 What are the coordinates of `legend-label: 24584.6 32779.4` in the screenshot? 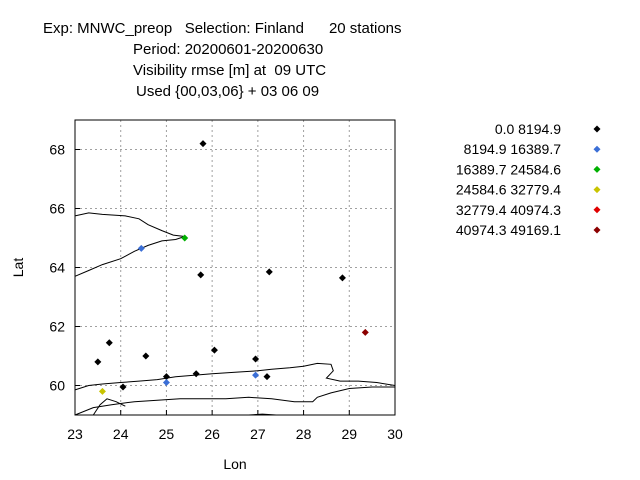 It's located at (508, 190).